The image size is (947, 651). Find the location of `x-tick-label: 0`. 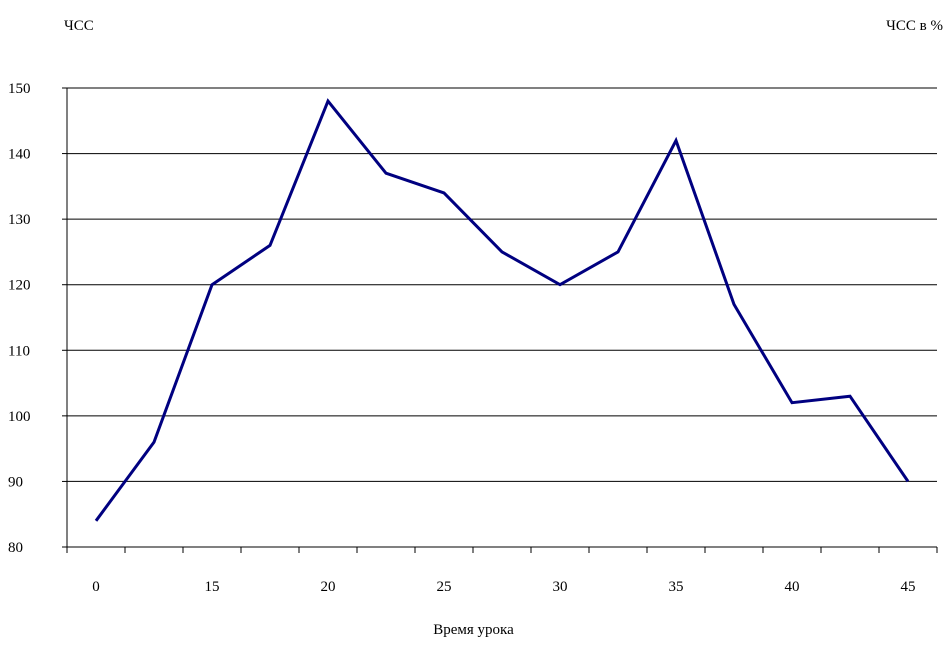

x-tick-label: 0 is located at coordinates (96, 587).